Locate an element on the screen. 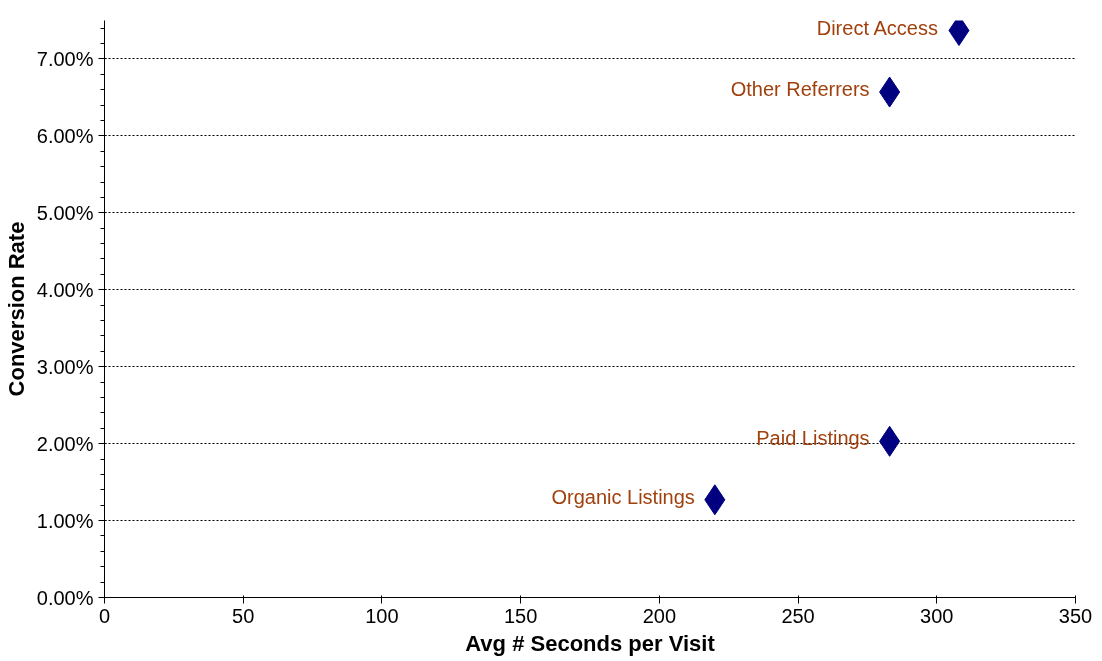 The width and height of the screenshot is (1102, 661). x-tick-label: 50 is located at coordinates (243, 615).